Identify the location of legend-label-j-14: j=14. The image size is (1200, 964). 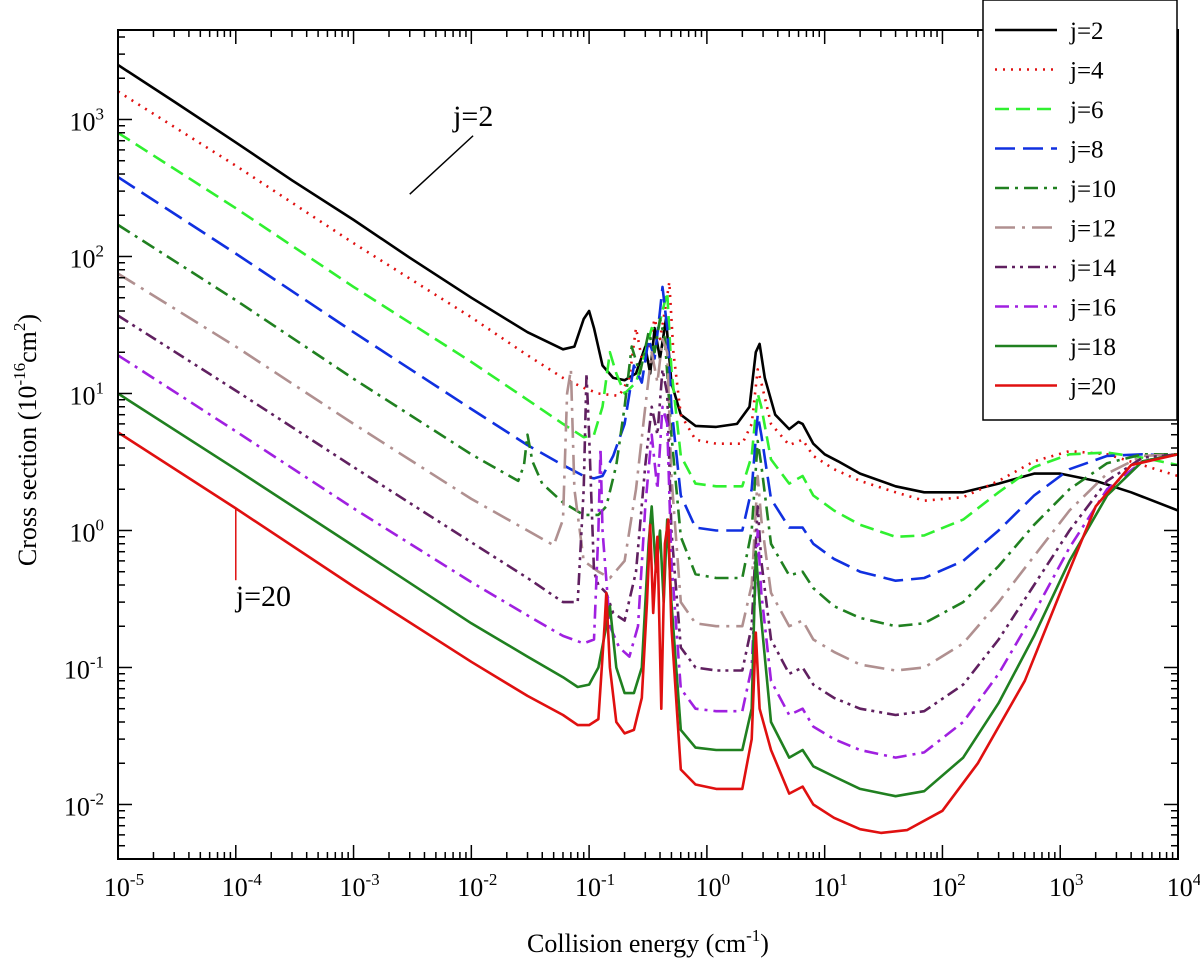
(1093, 268).